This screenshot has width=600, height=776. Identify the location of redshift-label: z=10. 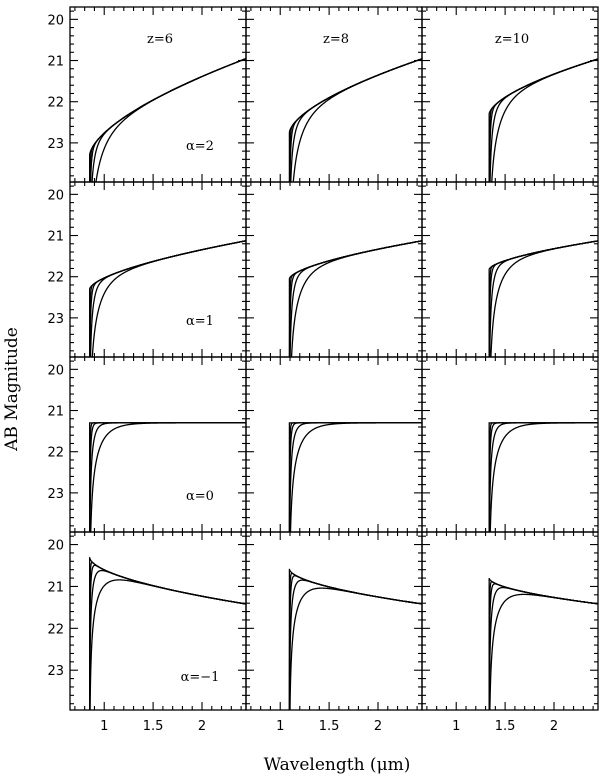
(512, 39).